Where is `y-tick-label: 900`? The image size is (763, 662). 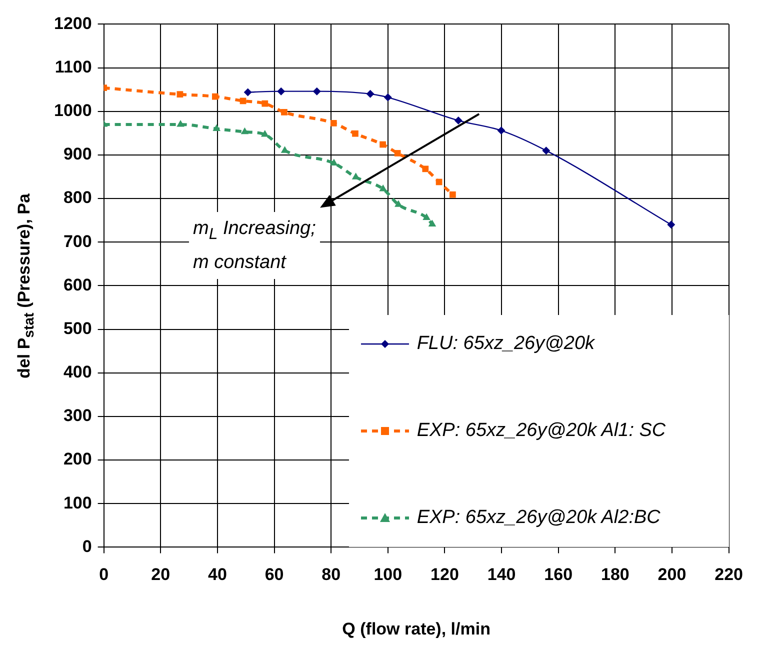
y-tick-label: 900 is located at coordinates (77, 154).